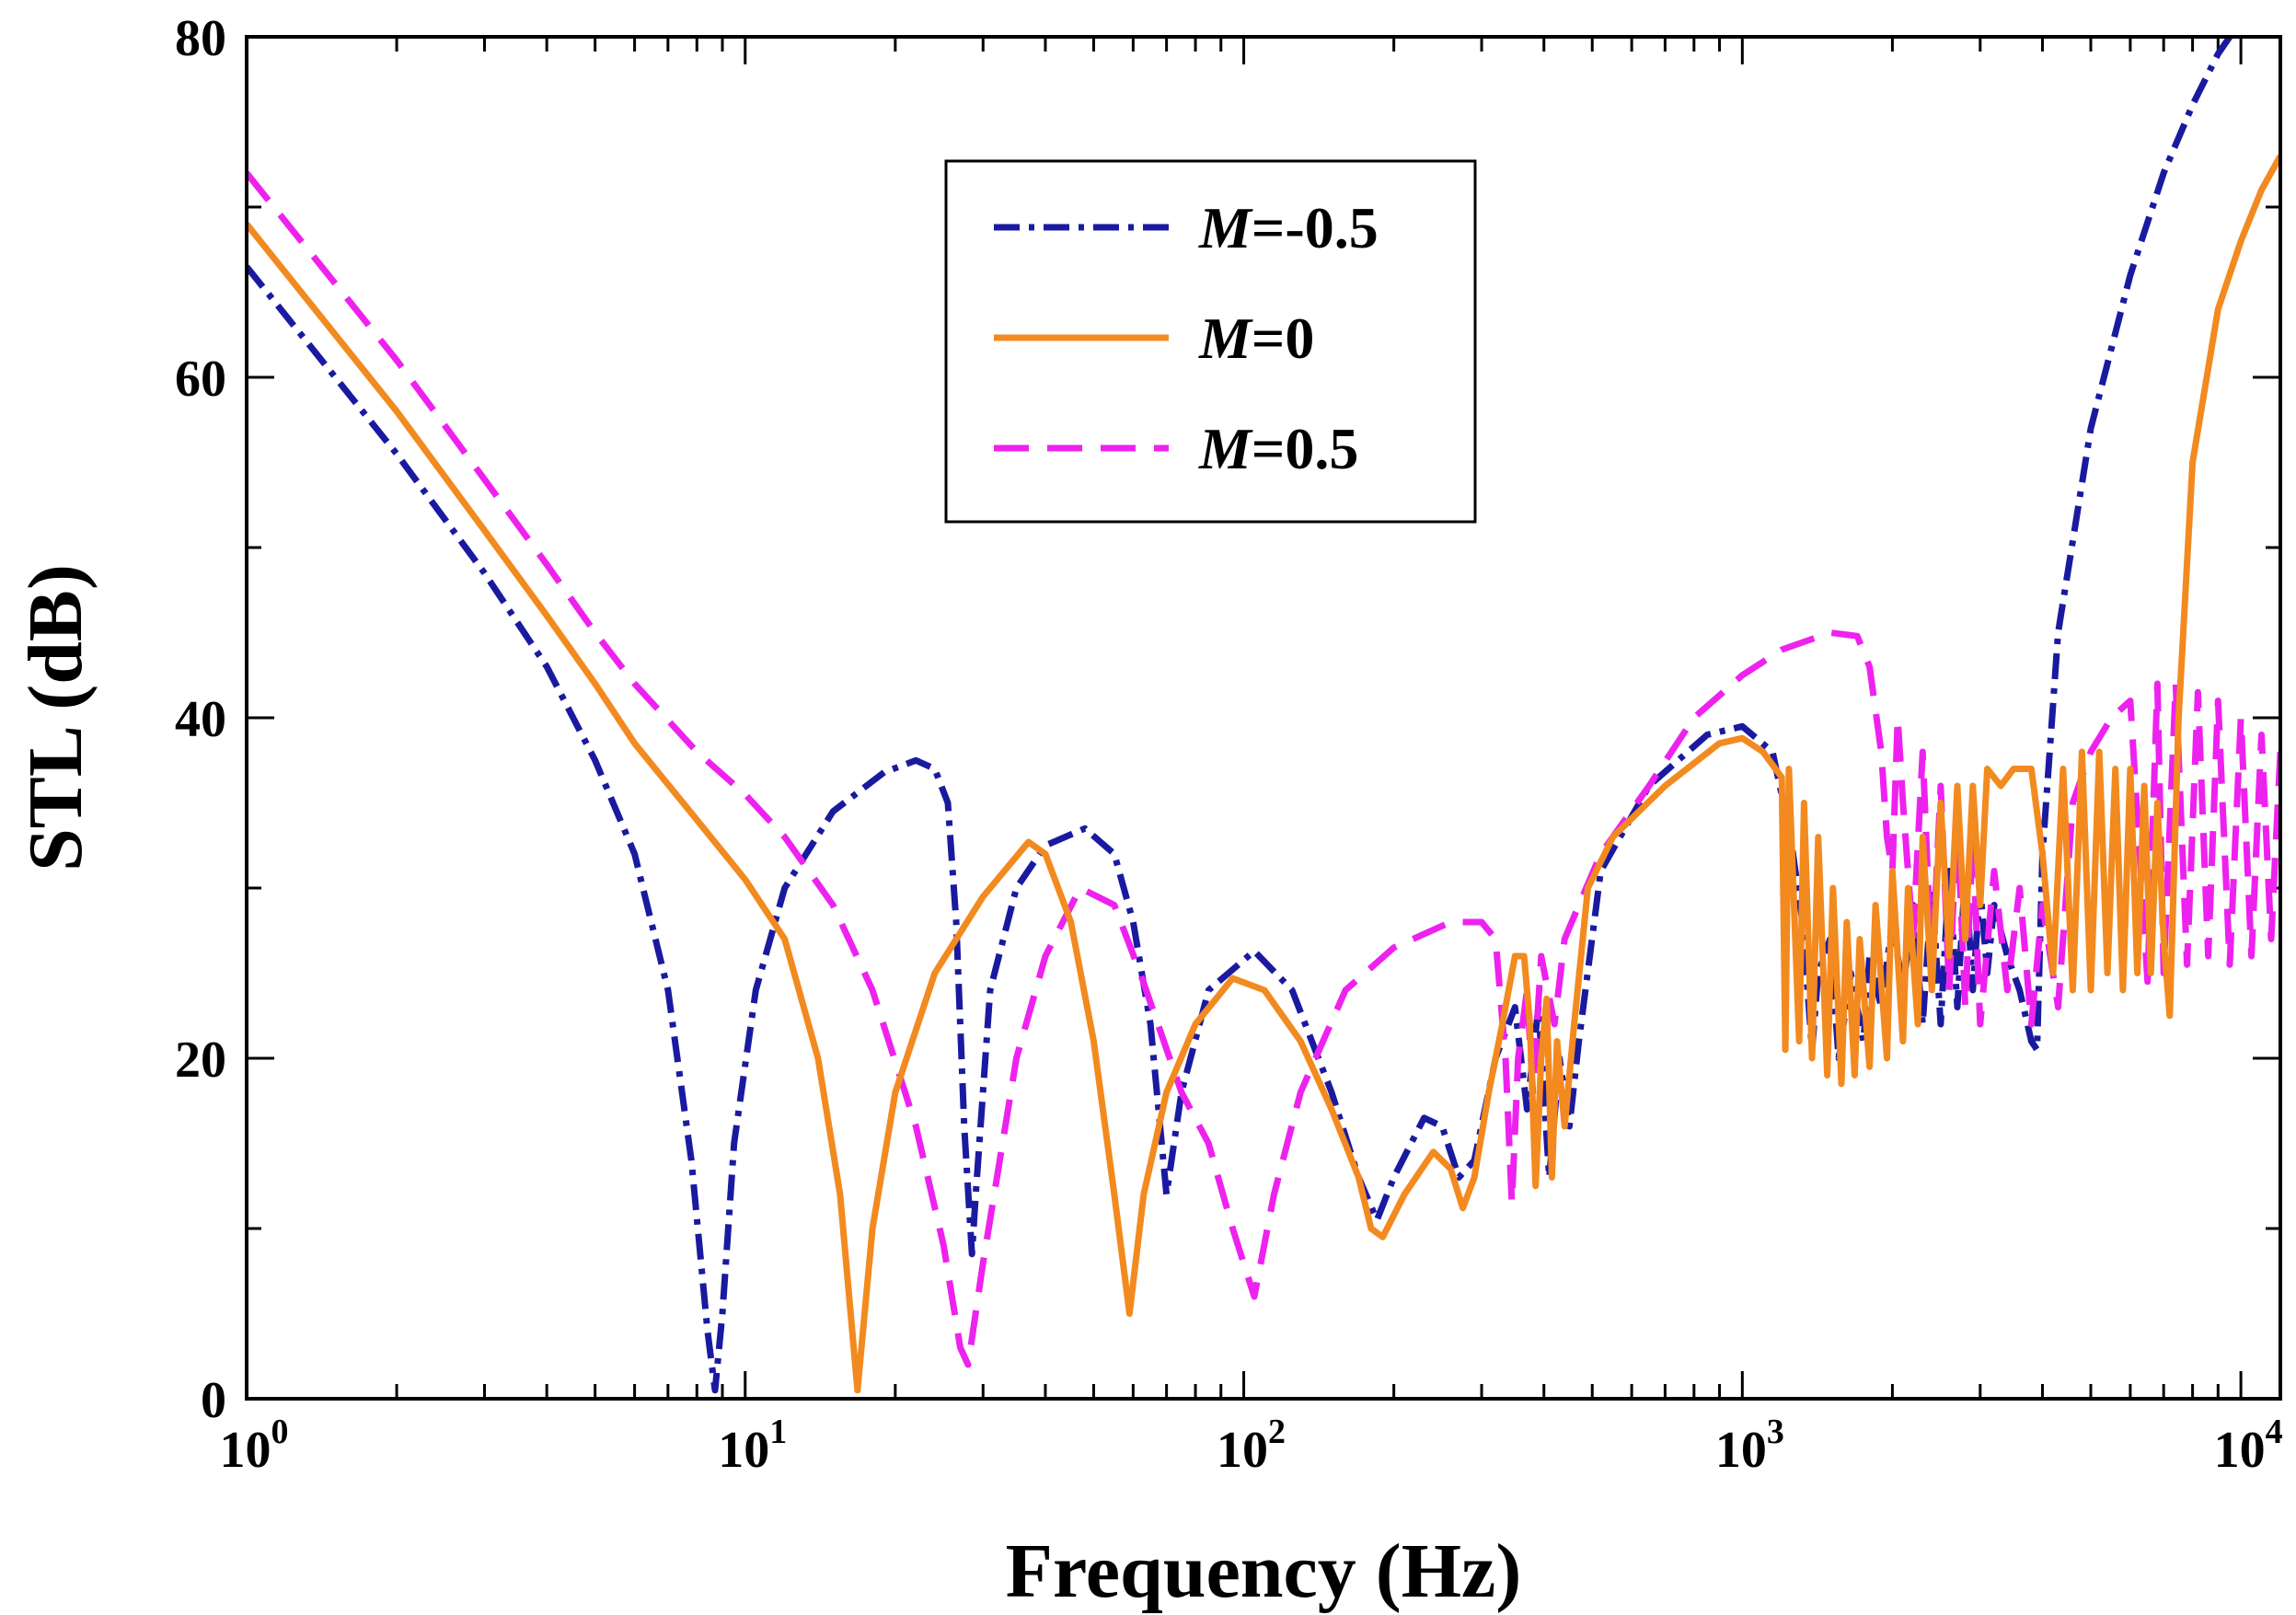 Image resolution: width=2296 pixels, height=1615 pixels. I want to click on y-tick-label: 40, so click(201, 719).